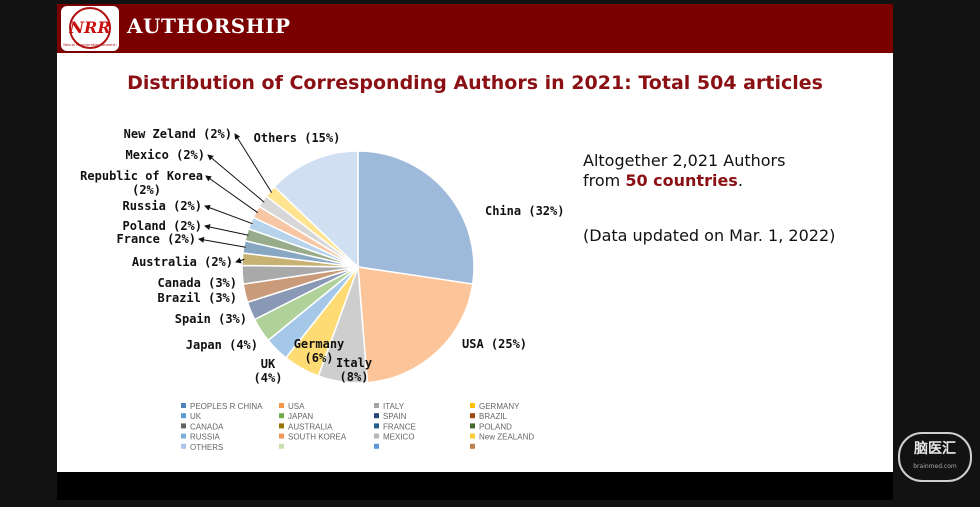  I want to click on pie-leader-arrows, so click(235, 198).